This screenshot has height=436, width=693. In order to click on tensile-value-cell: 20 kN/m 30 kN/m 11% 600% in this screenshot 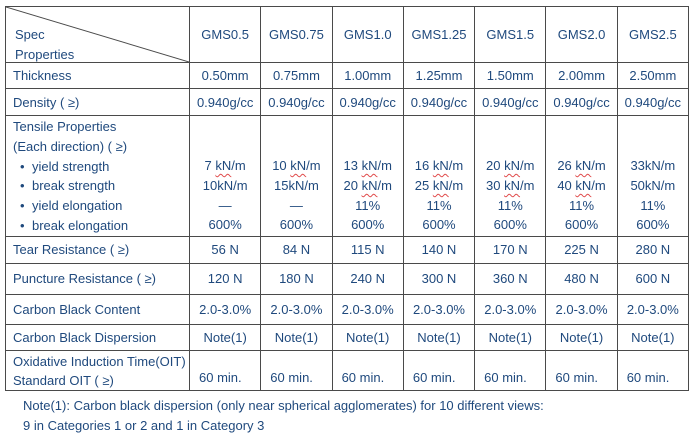, I will do `click(510, 176)`.